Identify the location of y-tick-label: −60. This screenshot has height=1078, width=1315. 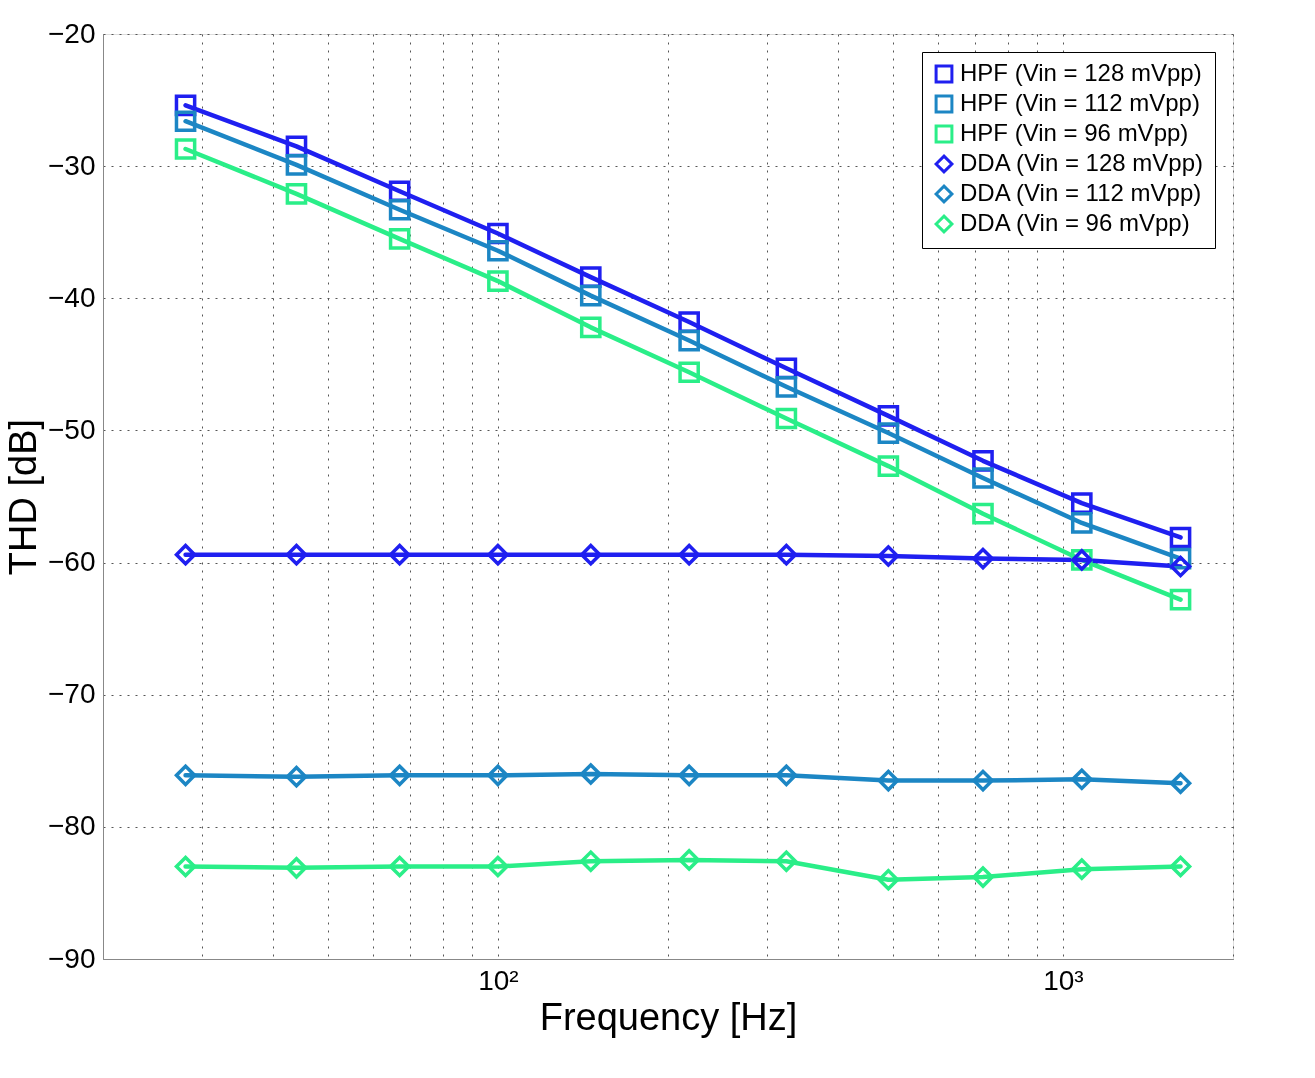
(72, 562).